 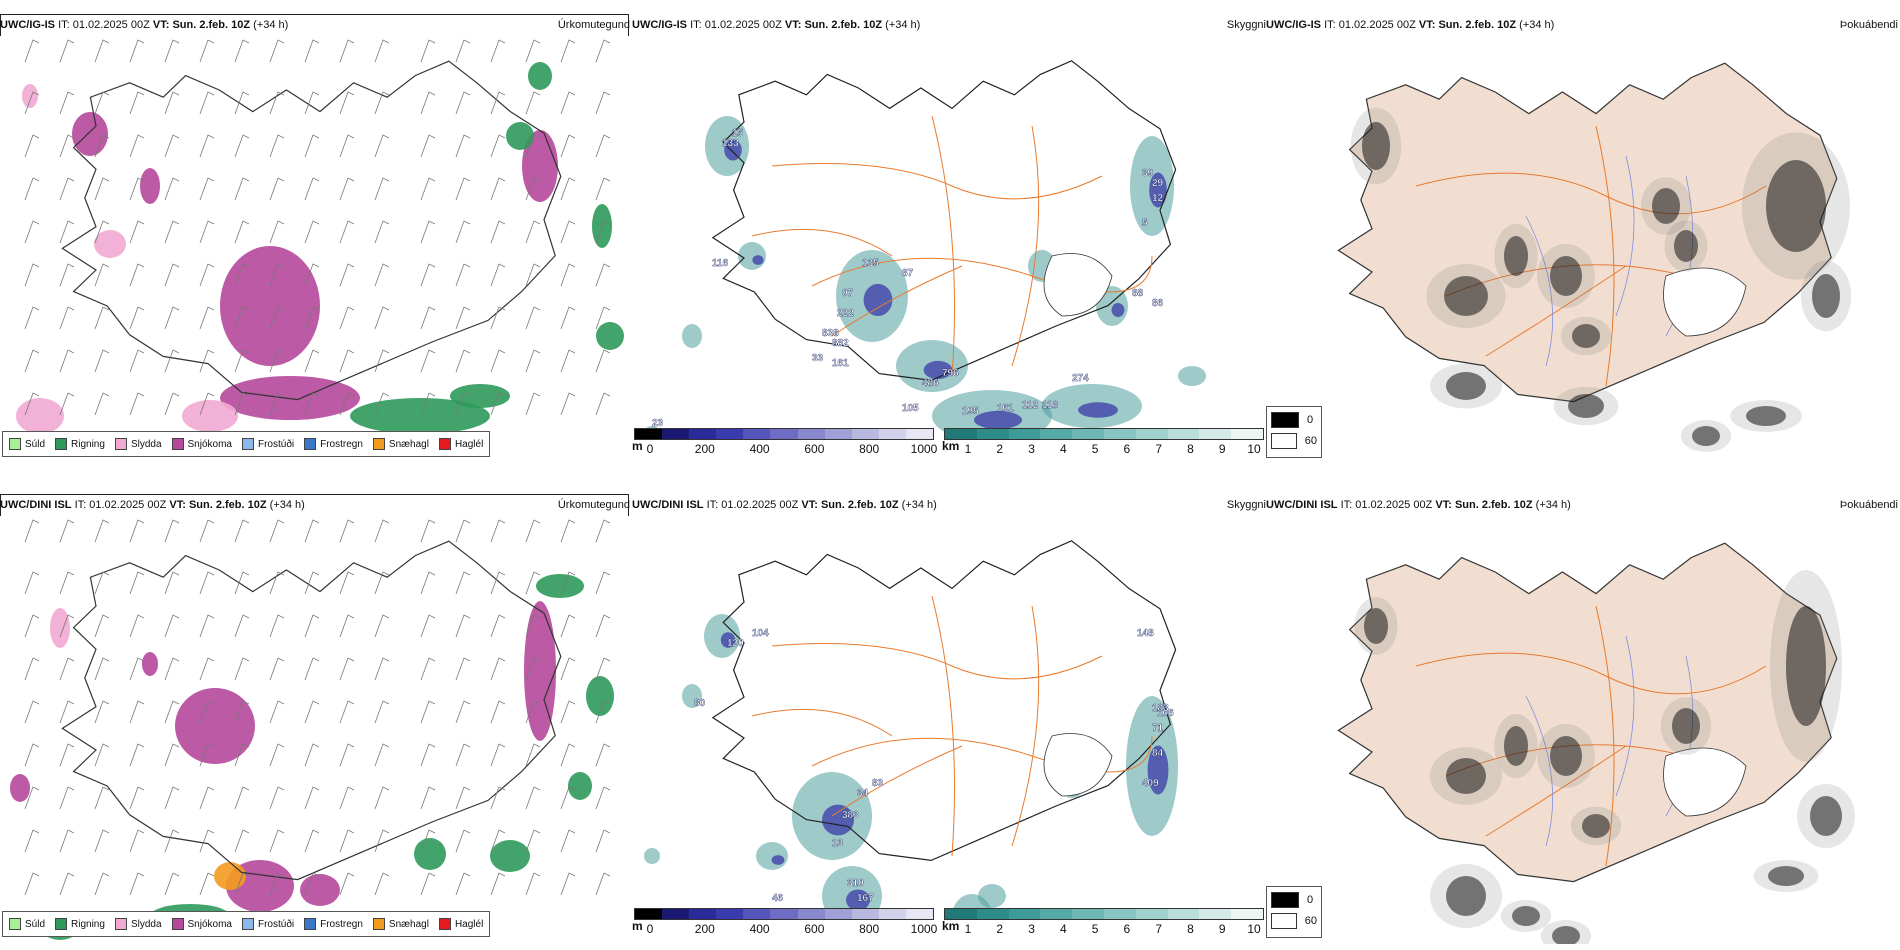 I want to click on ceiling-colorbar-tick: 0, so click(x=650, y=449).